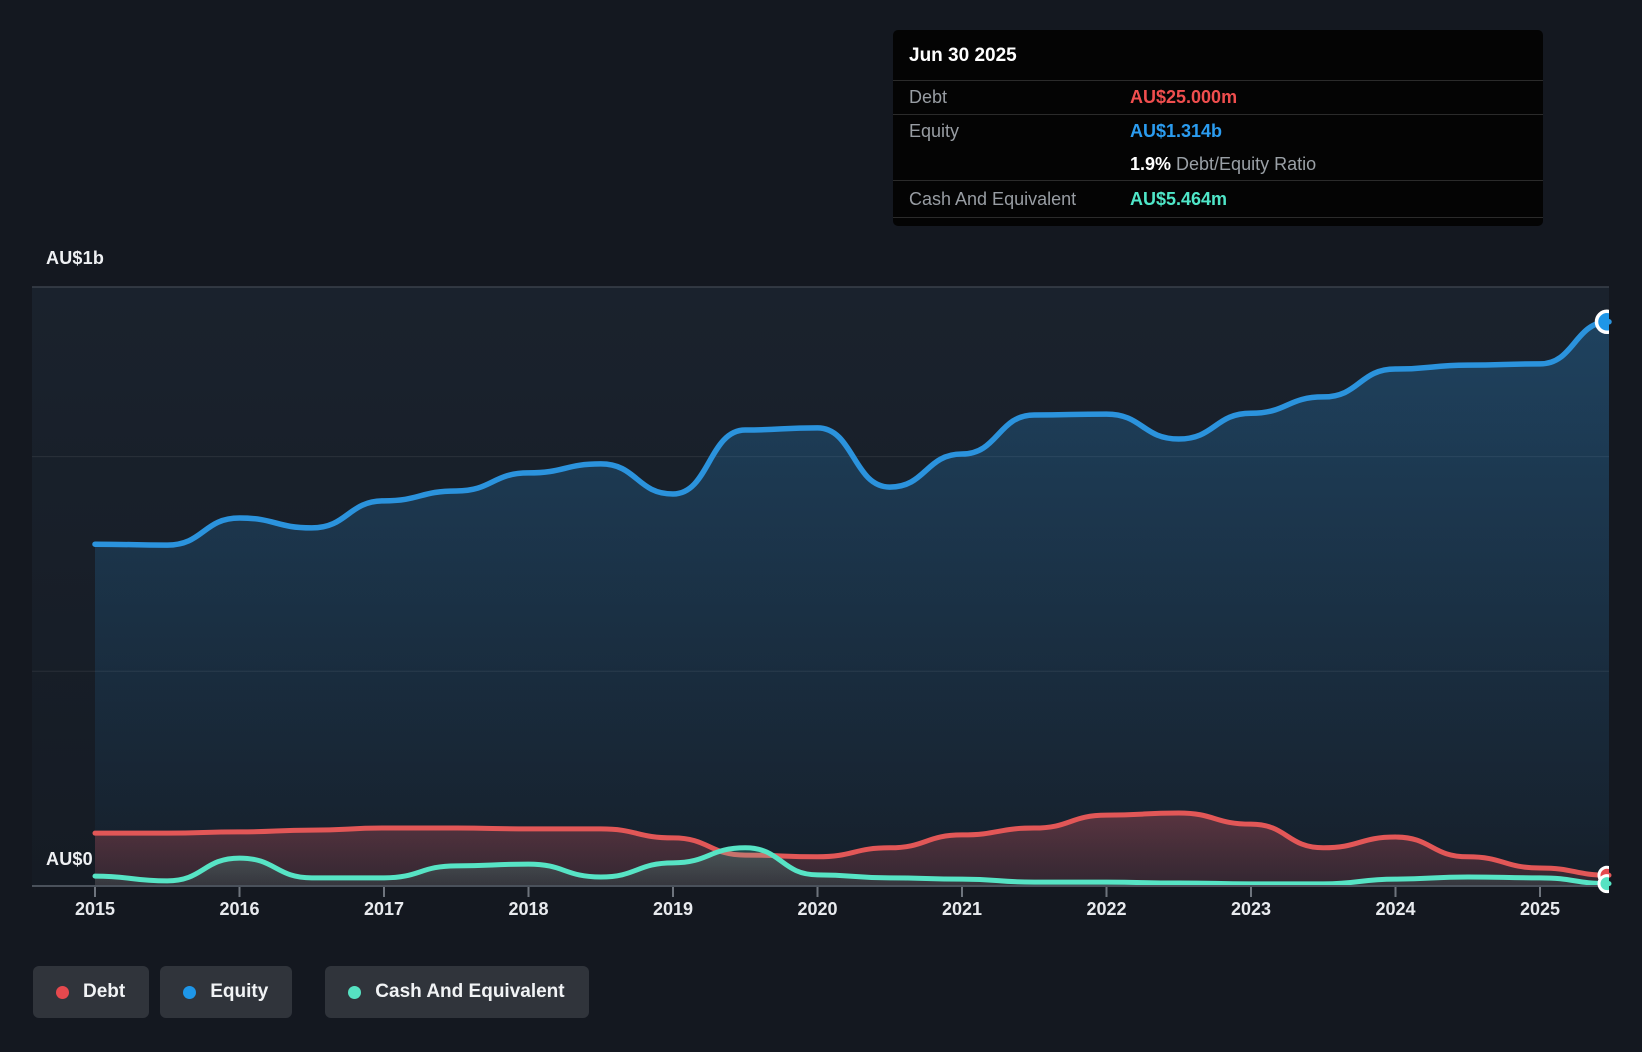 This screenshot has height=1052, width=1642. Describe the element at coordinates (1540, 909) in the screenshot. I see `x-tick-label: 2025` at that location.